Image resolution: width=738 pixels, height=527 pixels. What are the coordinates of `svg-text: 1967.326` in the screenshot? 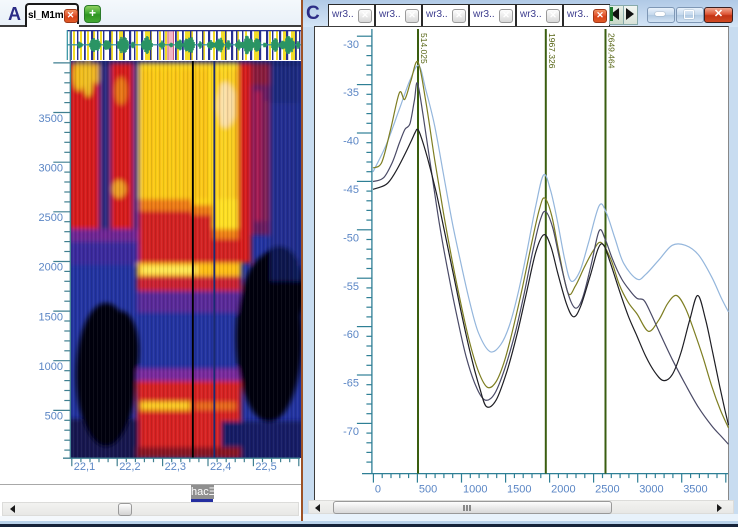 It's located at (552, 51).